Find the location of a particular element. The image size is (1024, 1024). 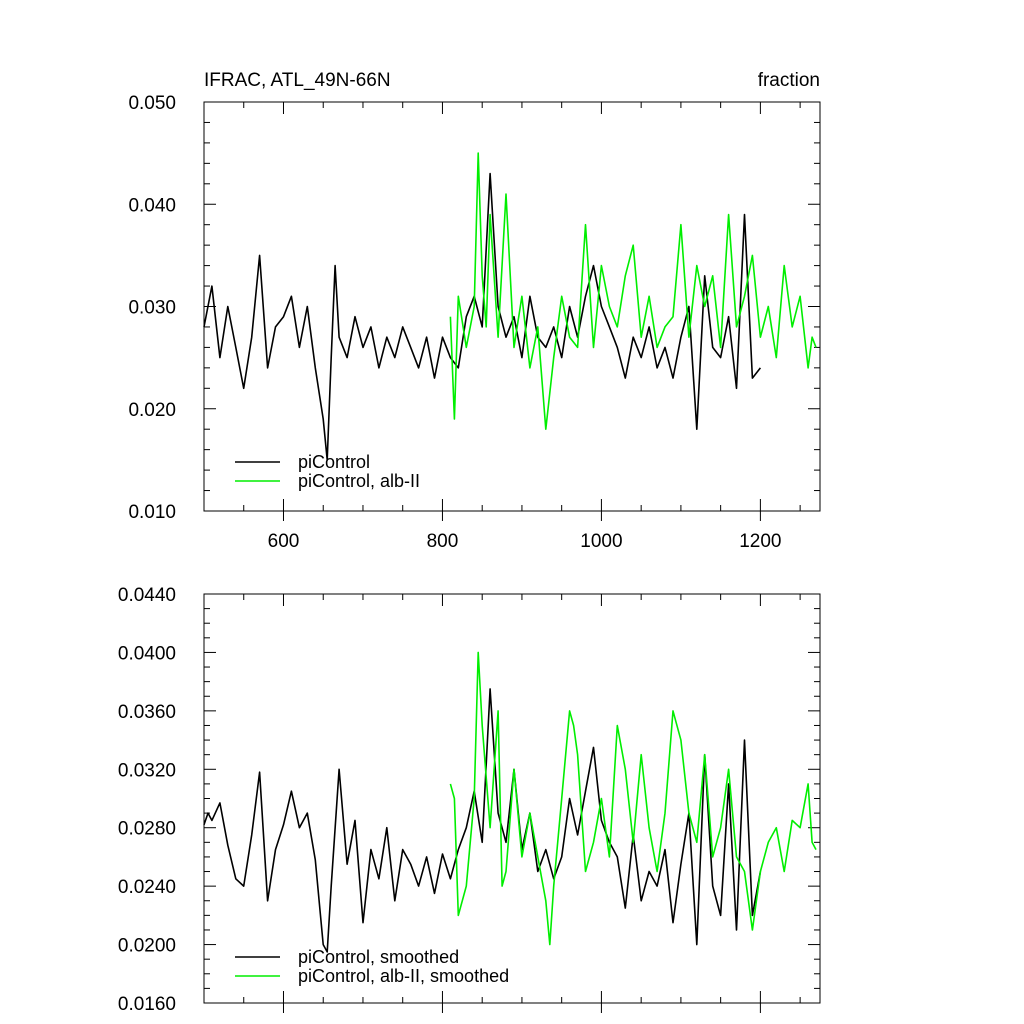

y-tick-label: 0.0200 is located at coordinates (147, 946).